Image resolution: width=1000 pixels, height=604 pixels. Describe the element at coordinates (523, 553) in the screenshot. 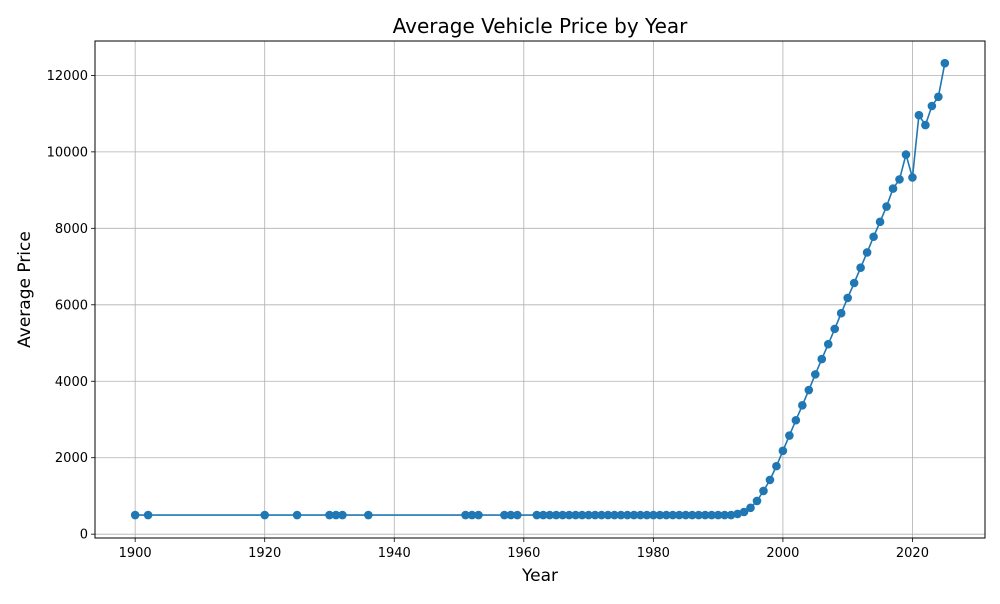

I see `x-tick-label: 1960` at that location.